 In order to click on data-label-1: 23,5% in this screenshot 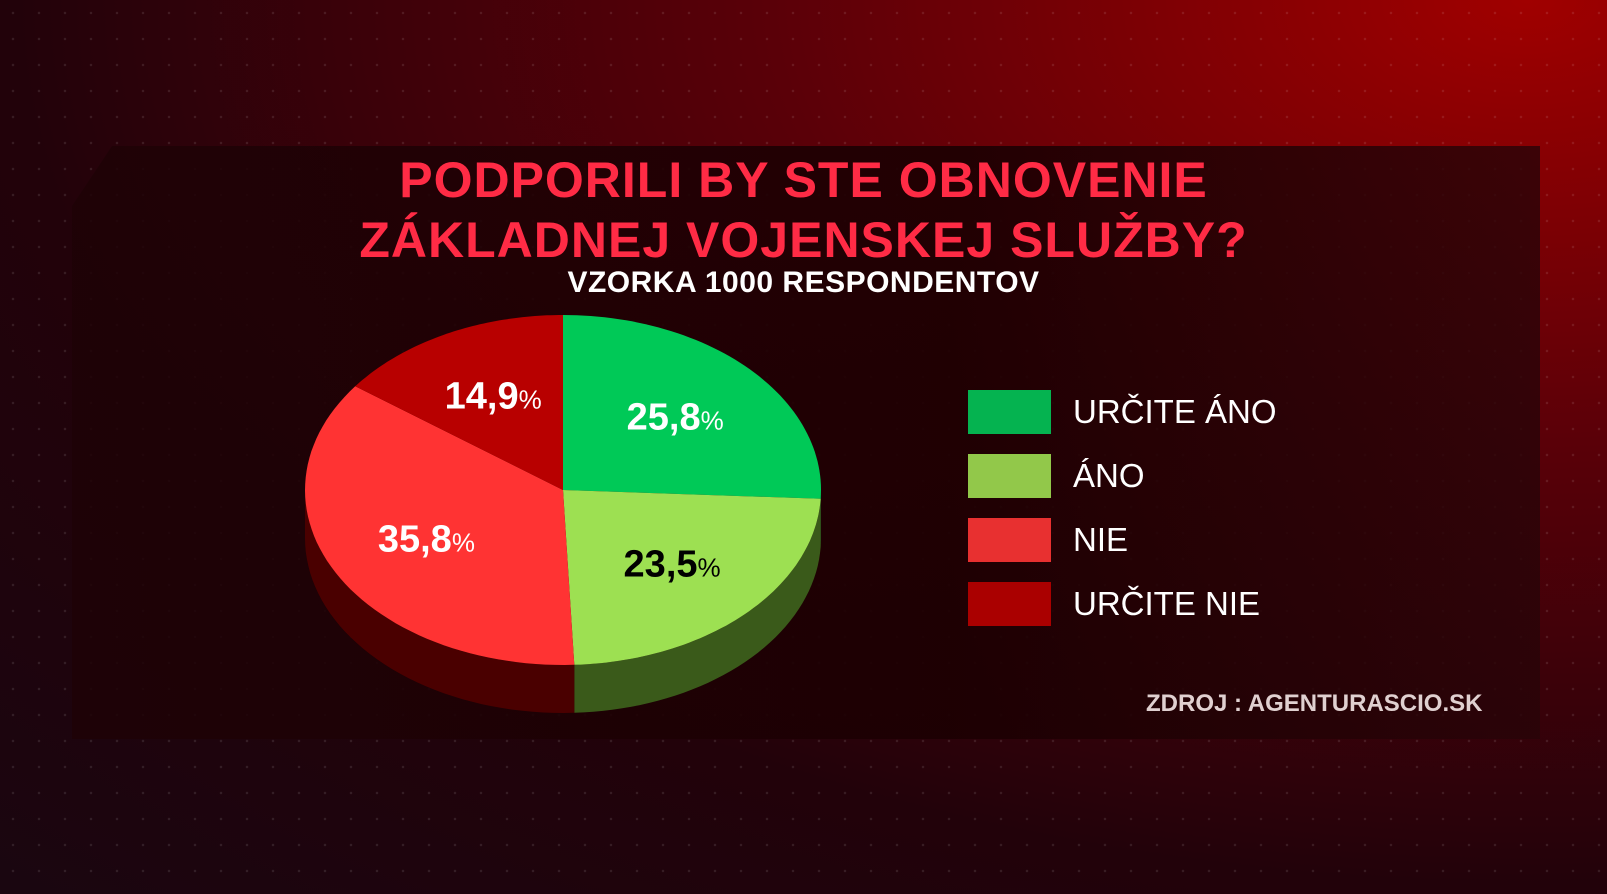, I will do `click(672, 565)`.